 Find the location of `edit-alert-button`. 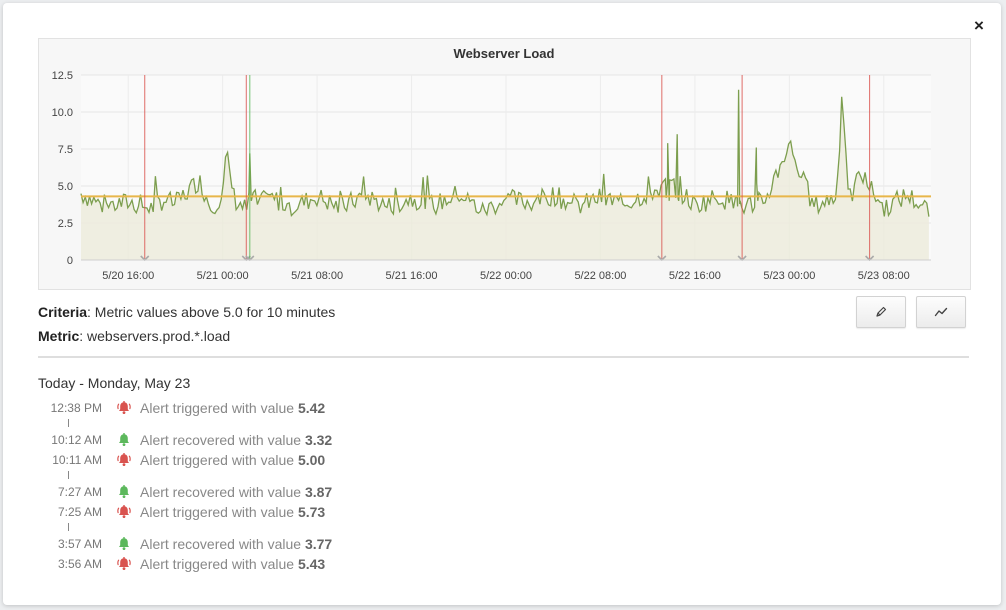

edit-alert-button is located at coordinates (881, 312).